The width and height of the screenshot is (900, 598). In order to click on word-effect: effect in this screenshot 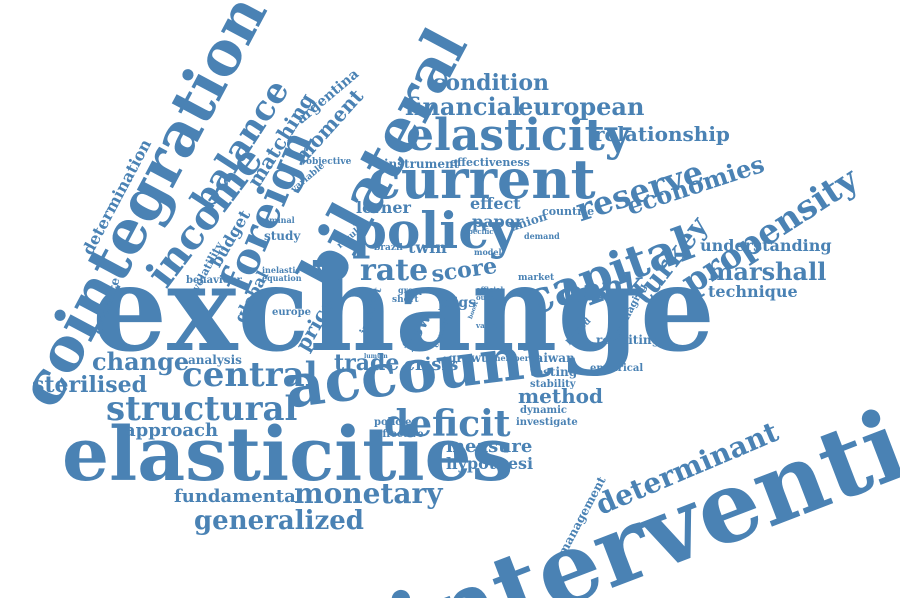, I will do `click(495, 203)`.